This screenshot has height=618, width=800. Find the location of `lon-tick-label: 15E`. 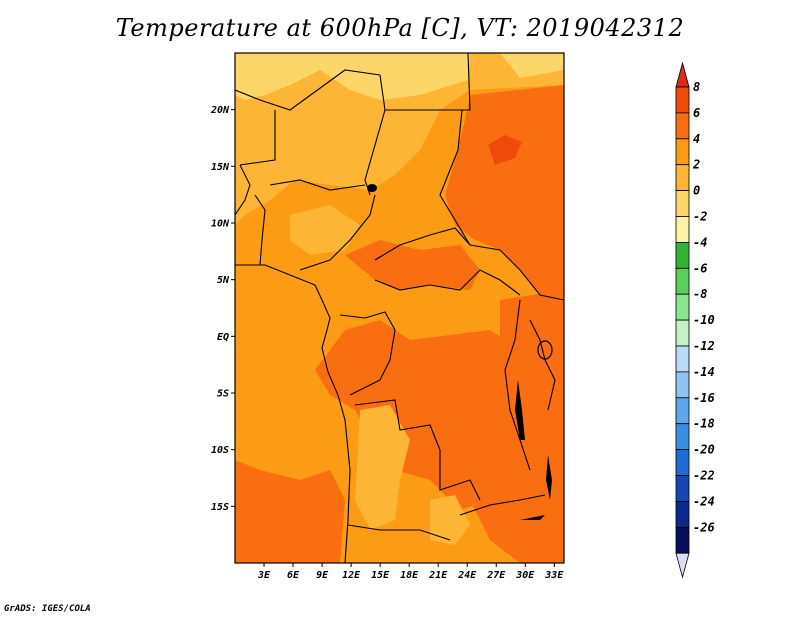

lon-tick-label: 15E is located at coordinates (380, 575).